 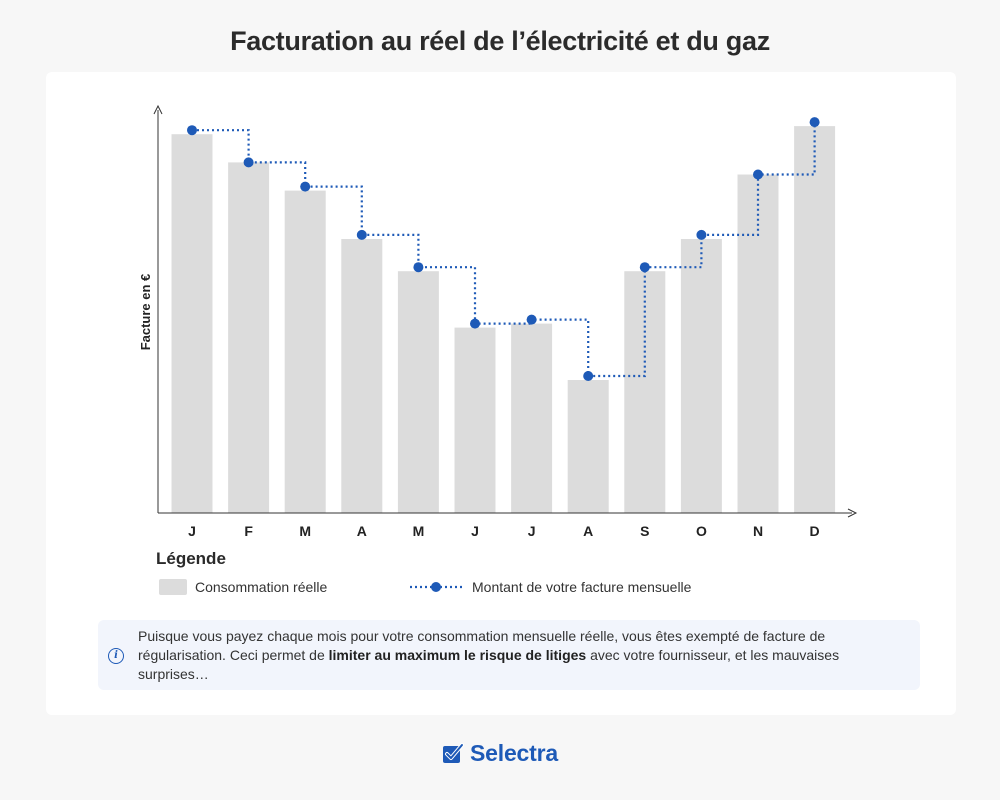 What do you see at coordinates (248, 531) in the screenshot?
I see `x-tick-label: F` at bounding box center [248, 531].